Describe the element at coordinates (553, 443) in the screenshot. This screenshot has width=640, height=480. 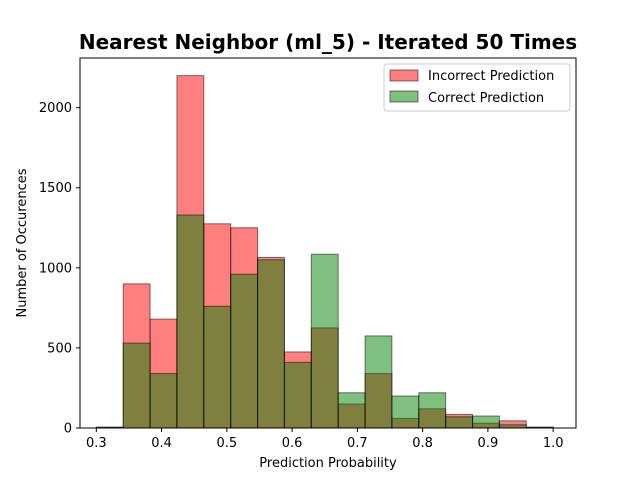
I see `x-tick-label-7: 1.0` at that location.